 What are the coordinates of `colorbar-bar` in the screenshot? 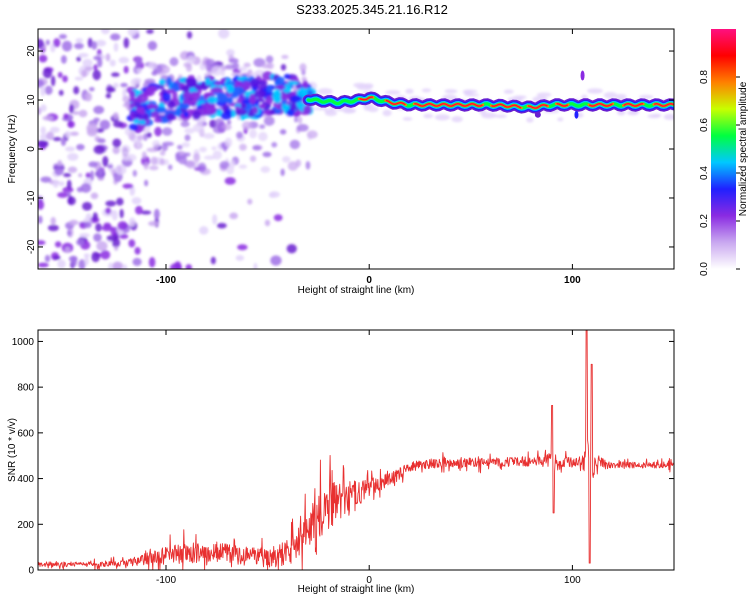 It's located at (723, 149).